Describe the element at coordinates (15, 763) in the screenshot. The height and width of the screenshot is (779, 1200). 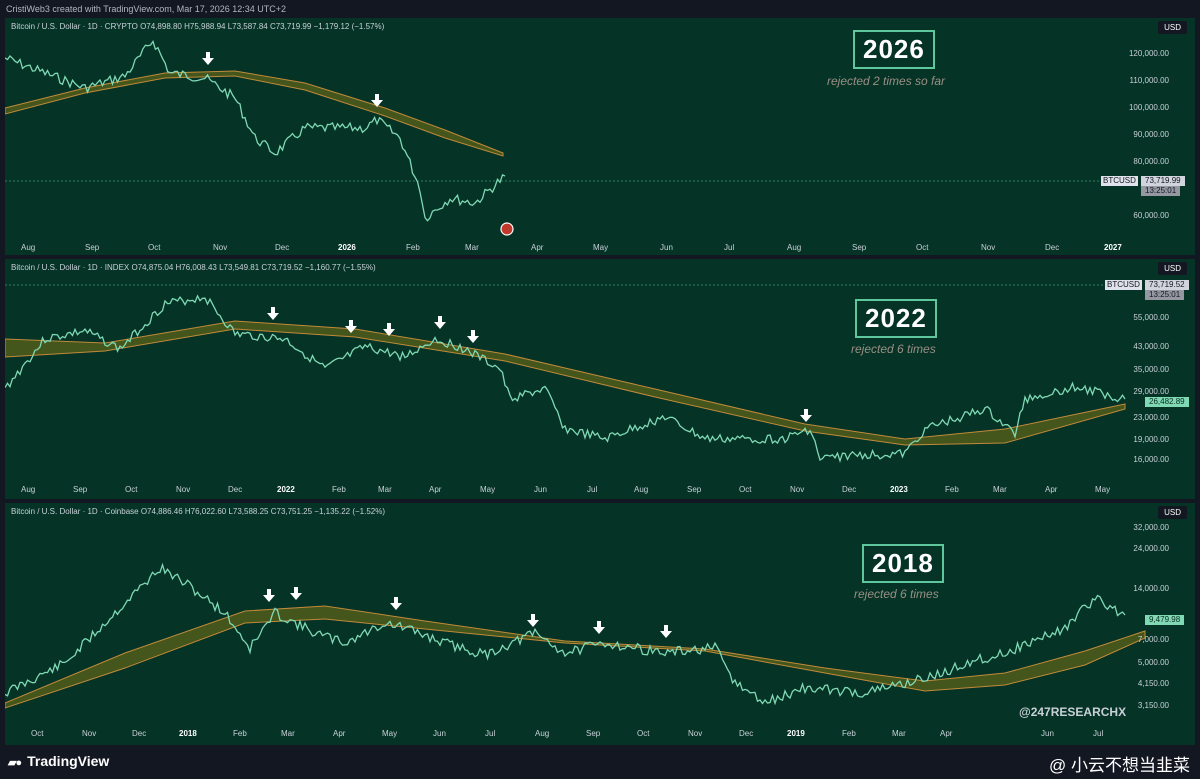
I see `tradingview-mark-icon: ▰●` at that location.